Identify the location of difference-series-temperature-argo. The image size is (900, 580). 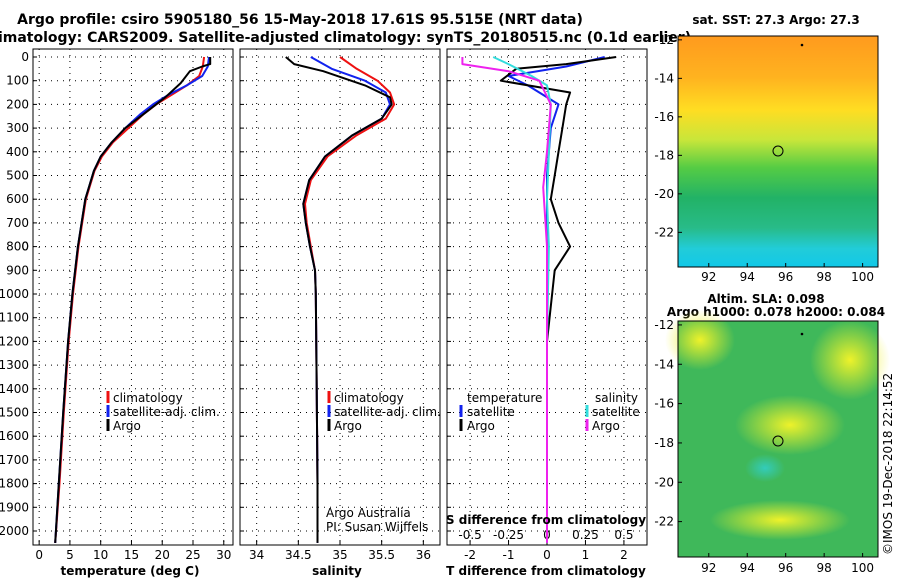
(558, 299).